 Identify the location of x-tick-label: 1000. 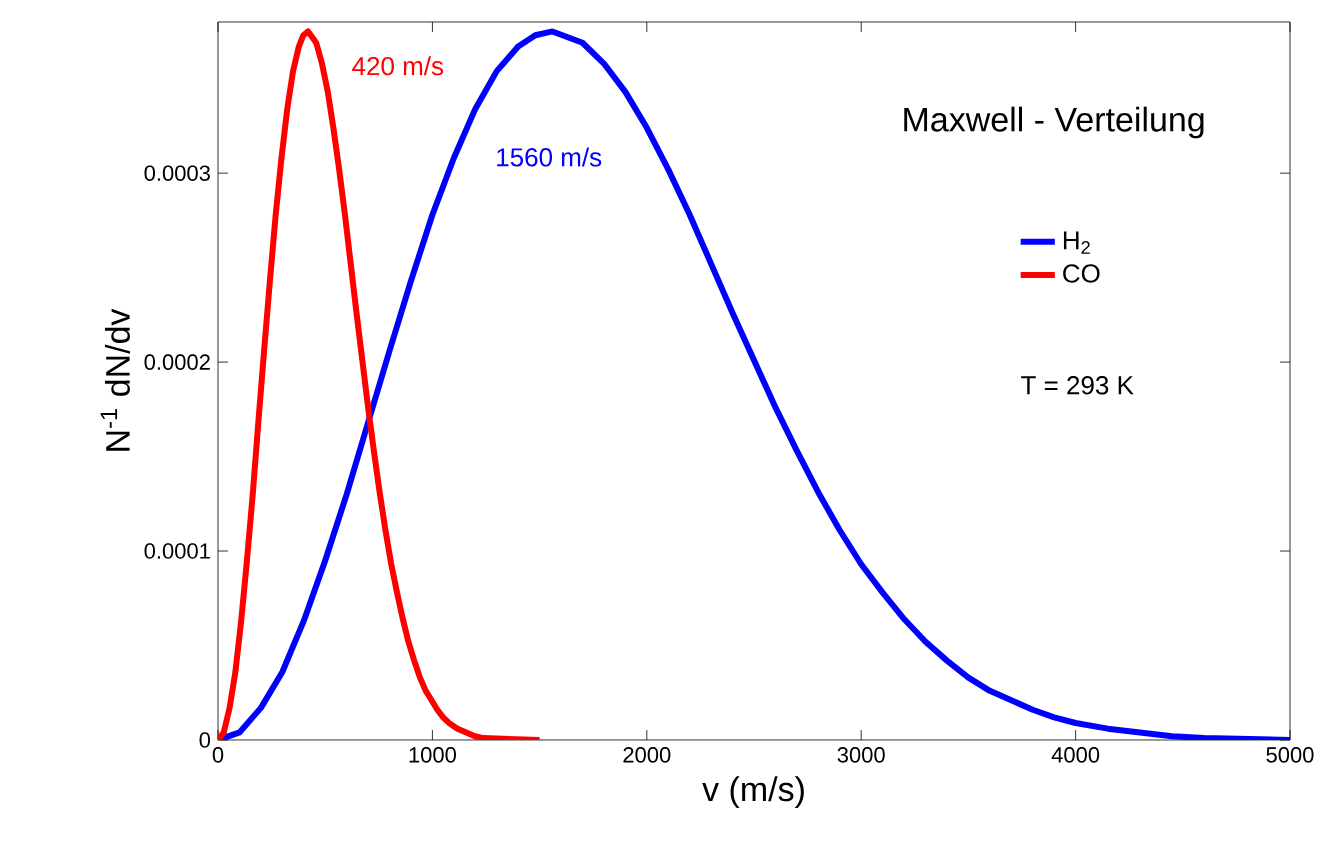
(432, 755).